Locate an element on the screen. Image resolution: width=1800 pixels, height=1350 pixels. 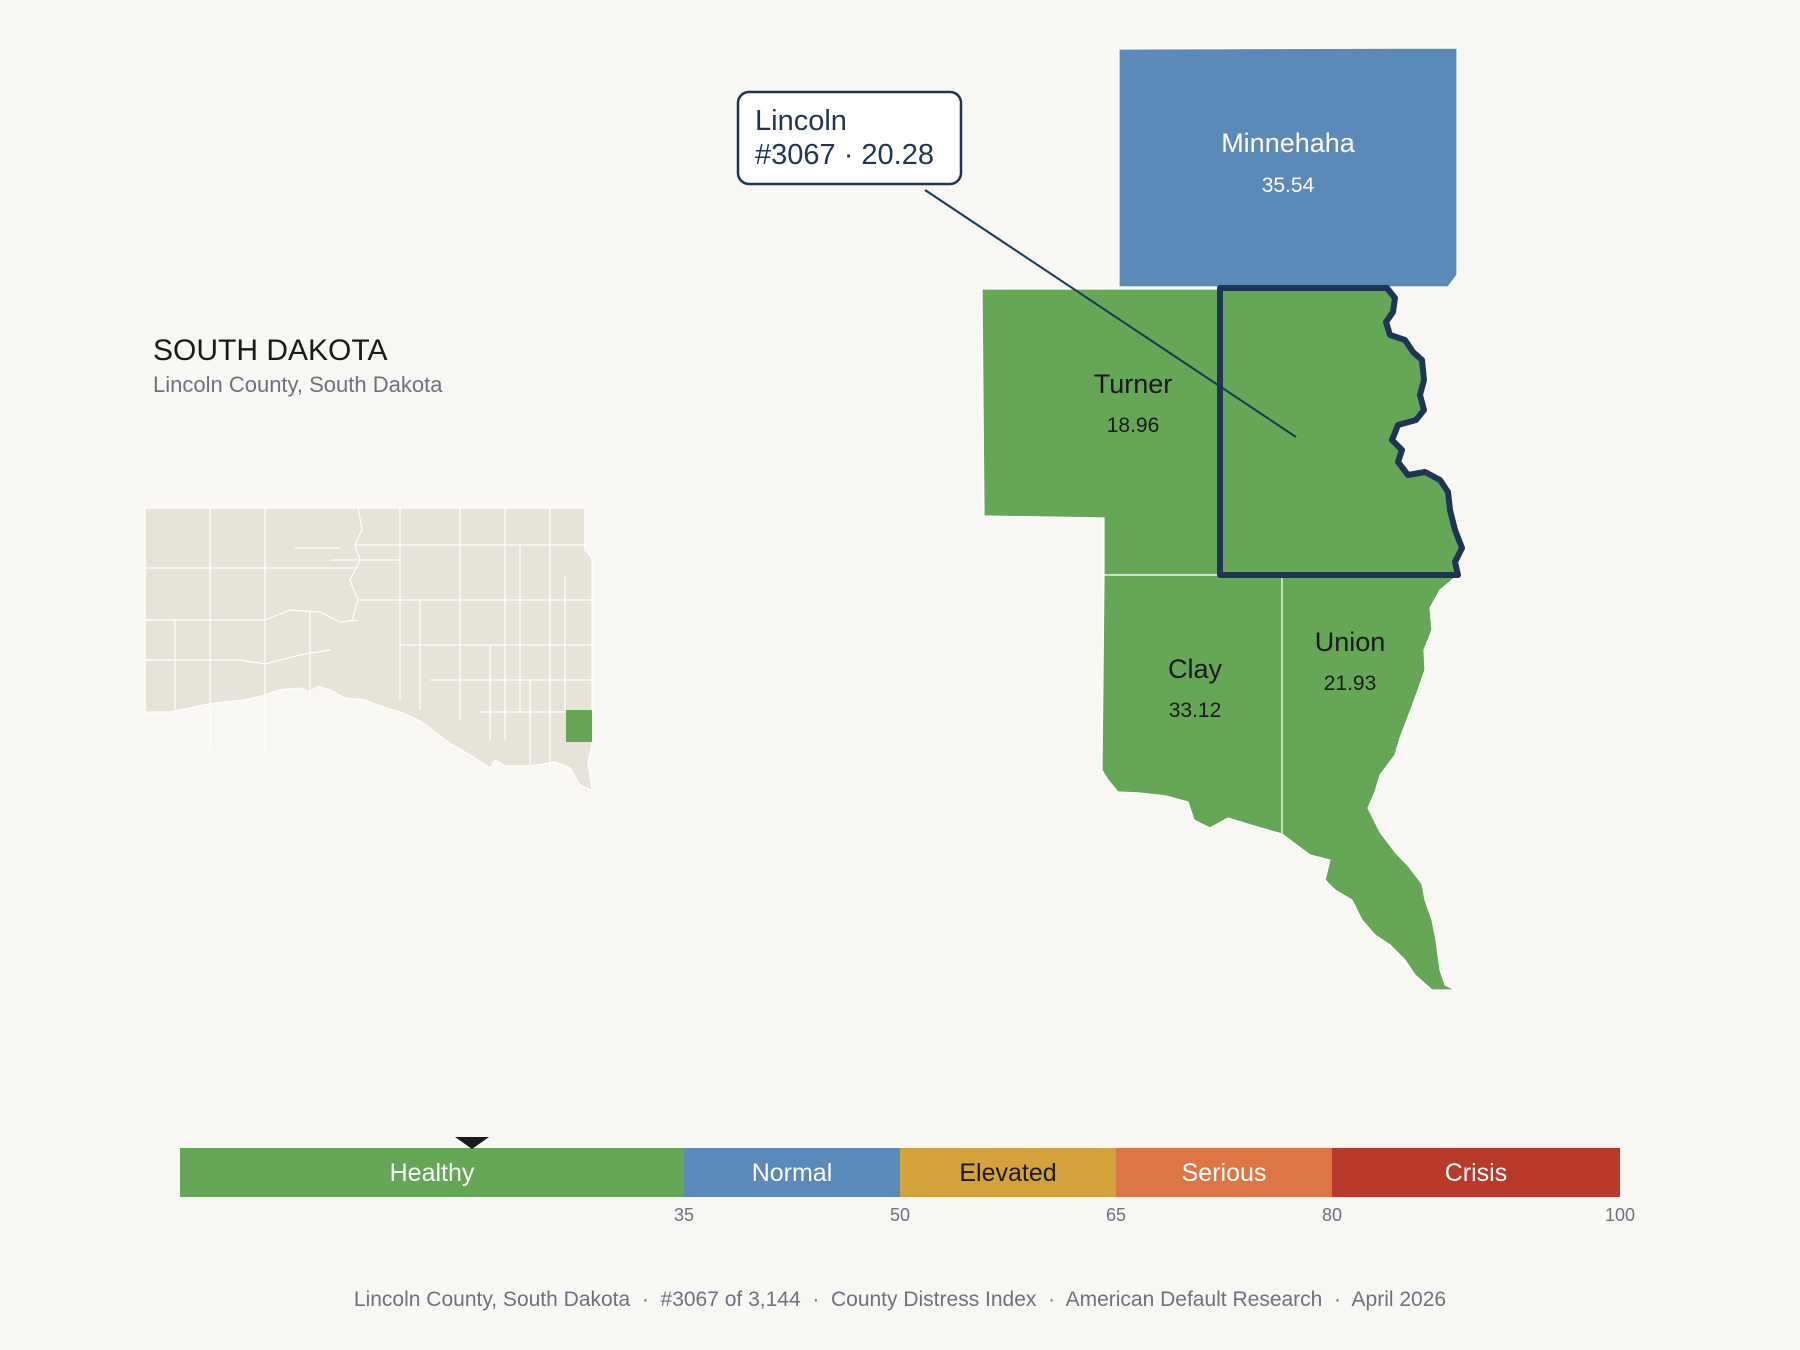
callout-rank-score: #3067 · 20.28 is located at coordinates (844, 155).